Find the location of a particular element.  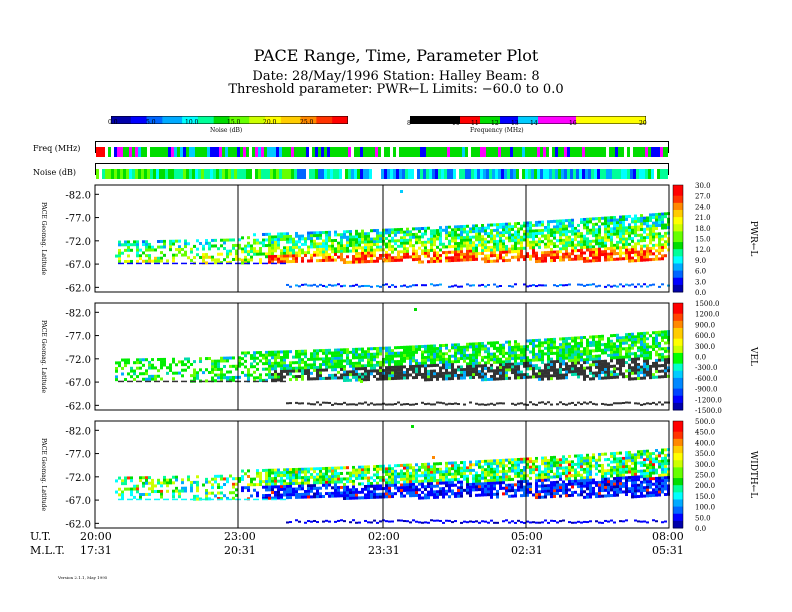

freq-tick: 11 is located at coordinates (475, 123).